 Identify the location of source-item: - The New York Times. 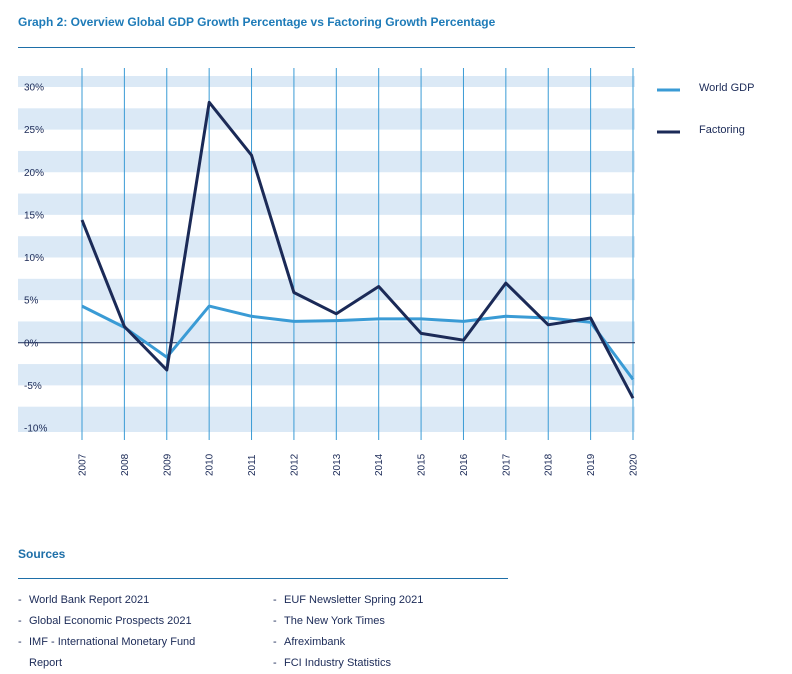
(329, 621).